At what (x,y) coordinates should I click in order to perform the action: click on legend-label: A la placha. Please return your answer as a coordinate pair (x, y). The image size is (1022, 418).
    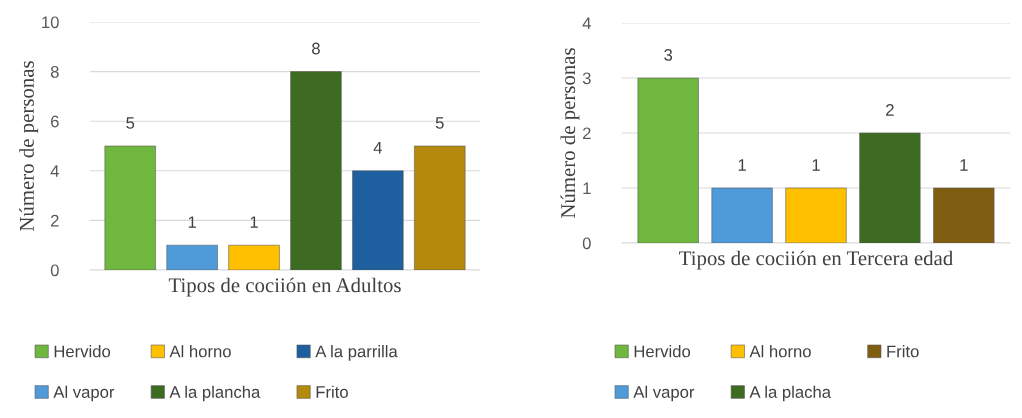
    Looking at the image, I should click on (790, 393).